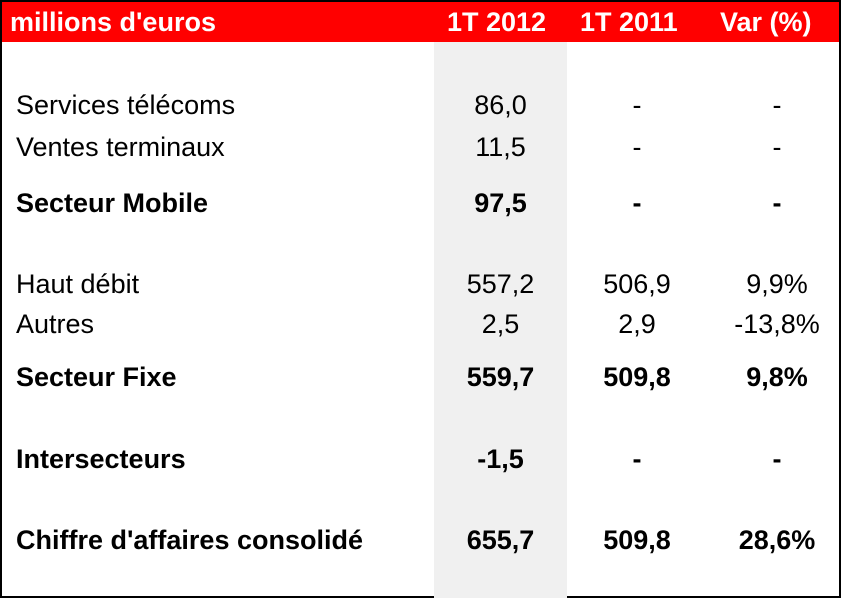 The image size is (841, 598). Describe the element at coordinates (500, 377) in the screenshot. I see `value-1t-2012: 559,7` at that location.